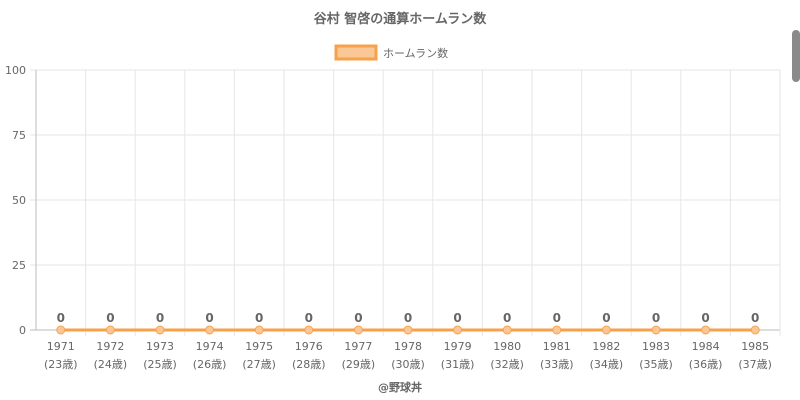 The height and width of the screenshot is (400, 800). I want to click on legend-swatch, so click(356, 52).